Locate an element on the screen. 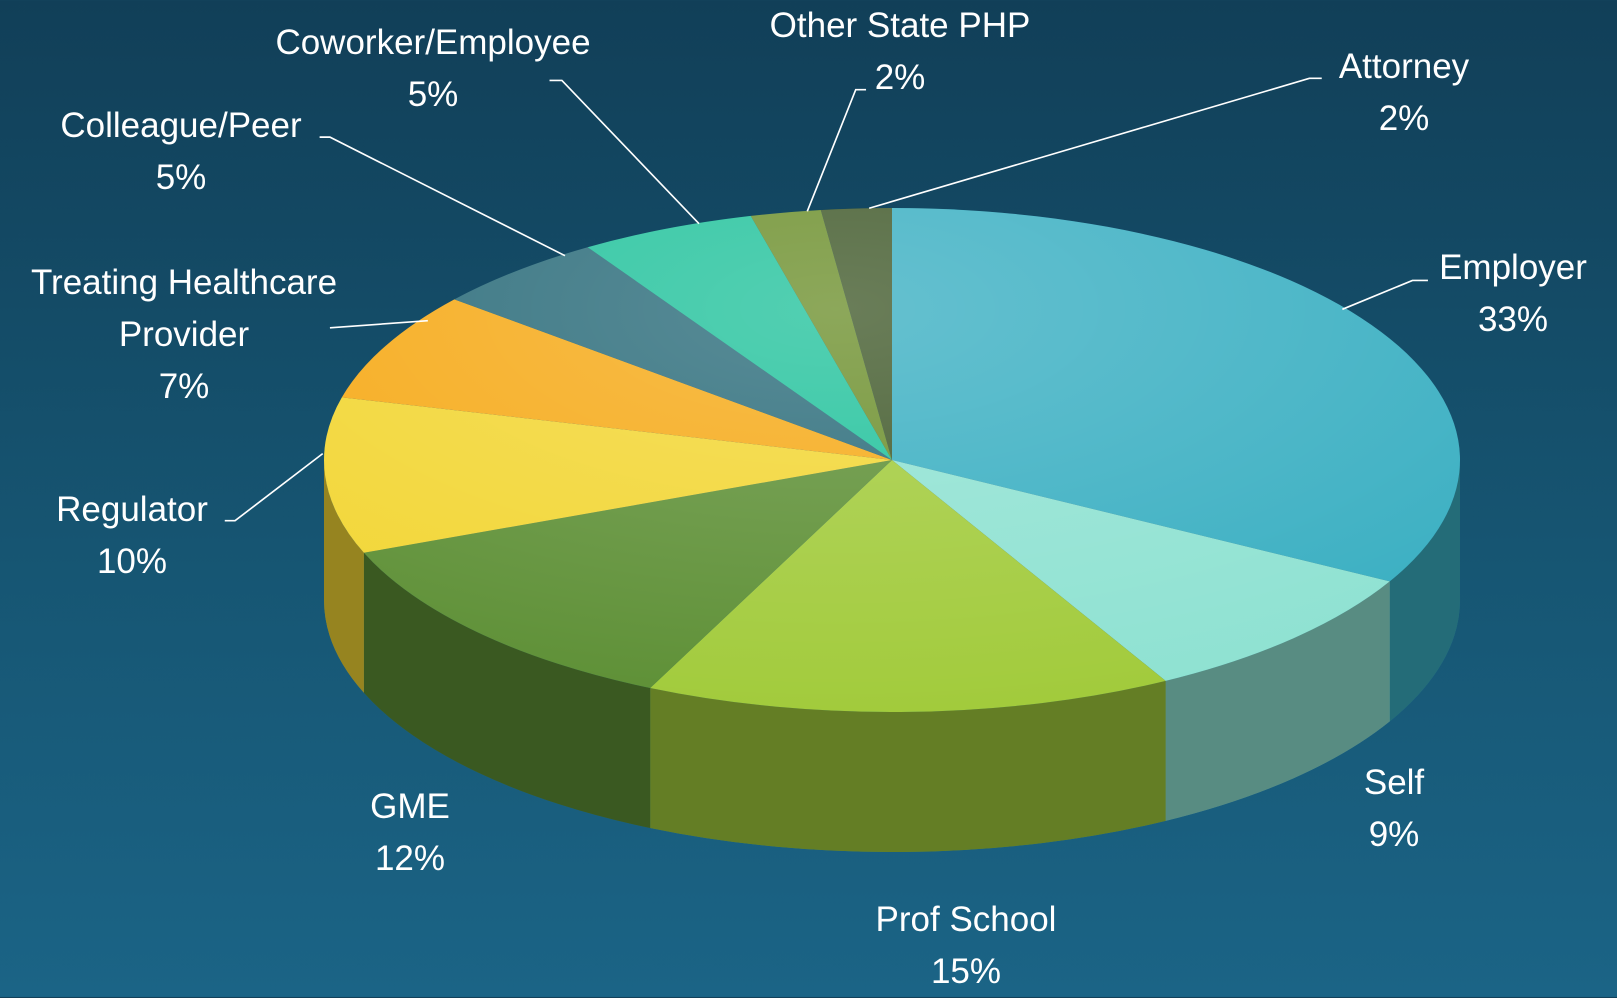  category-label: Employer is located at coordinates (1513, 267).